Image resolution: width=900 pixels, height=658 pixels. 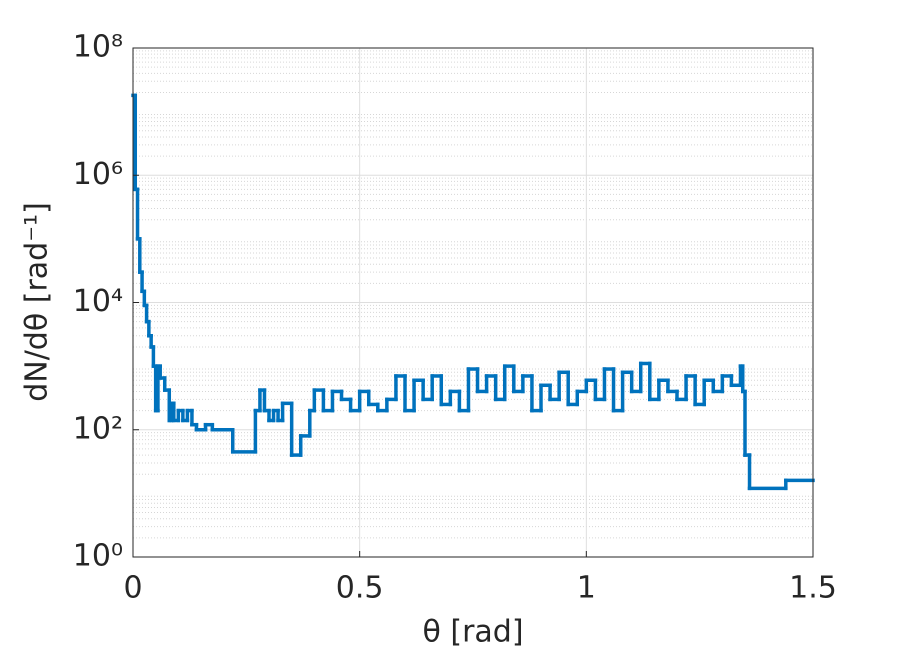 I want to click on y-tick-label: 10⁴, so click(x=98, y=301).